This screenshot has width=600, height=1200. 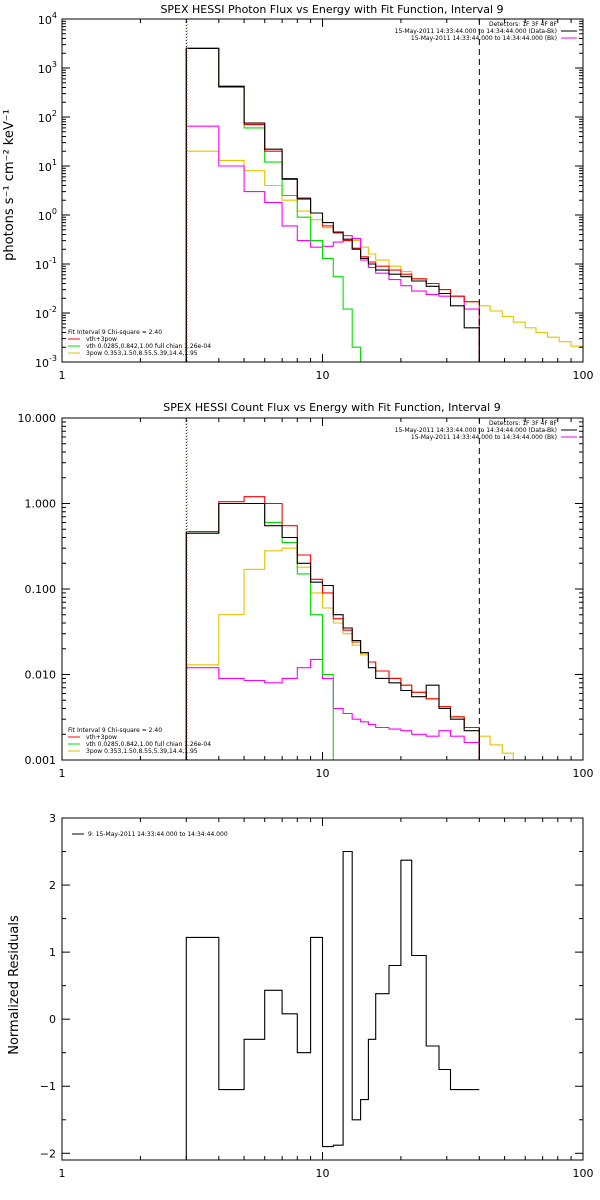 What do you see at coordinates (52, 952) in the screenshot?
I see `y-tick-label: 1` at bounding box center [52, 952].